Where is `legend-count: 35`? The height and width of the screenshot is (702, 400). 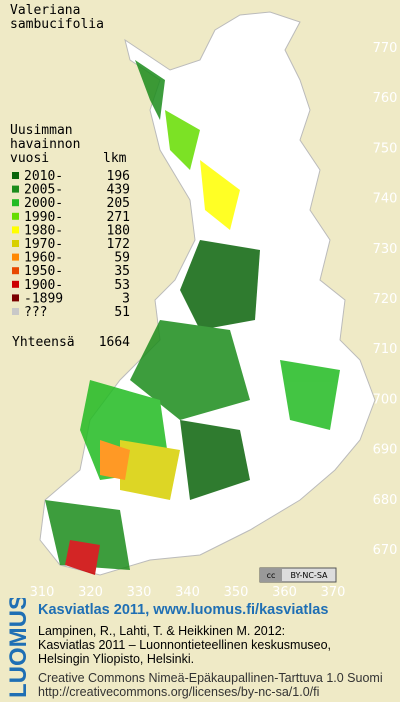
legend-count: 35 is located at coordinates (122, 271).